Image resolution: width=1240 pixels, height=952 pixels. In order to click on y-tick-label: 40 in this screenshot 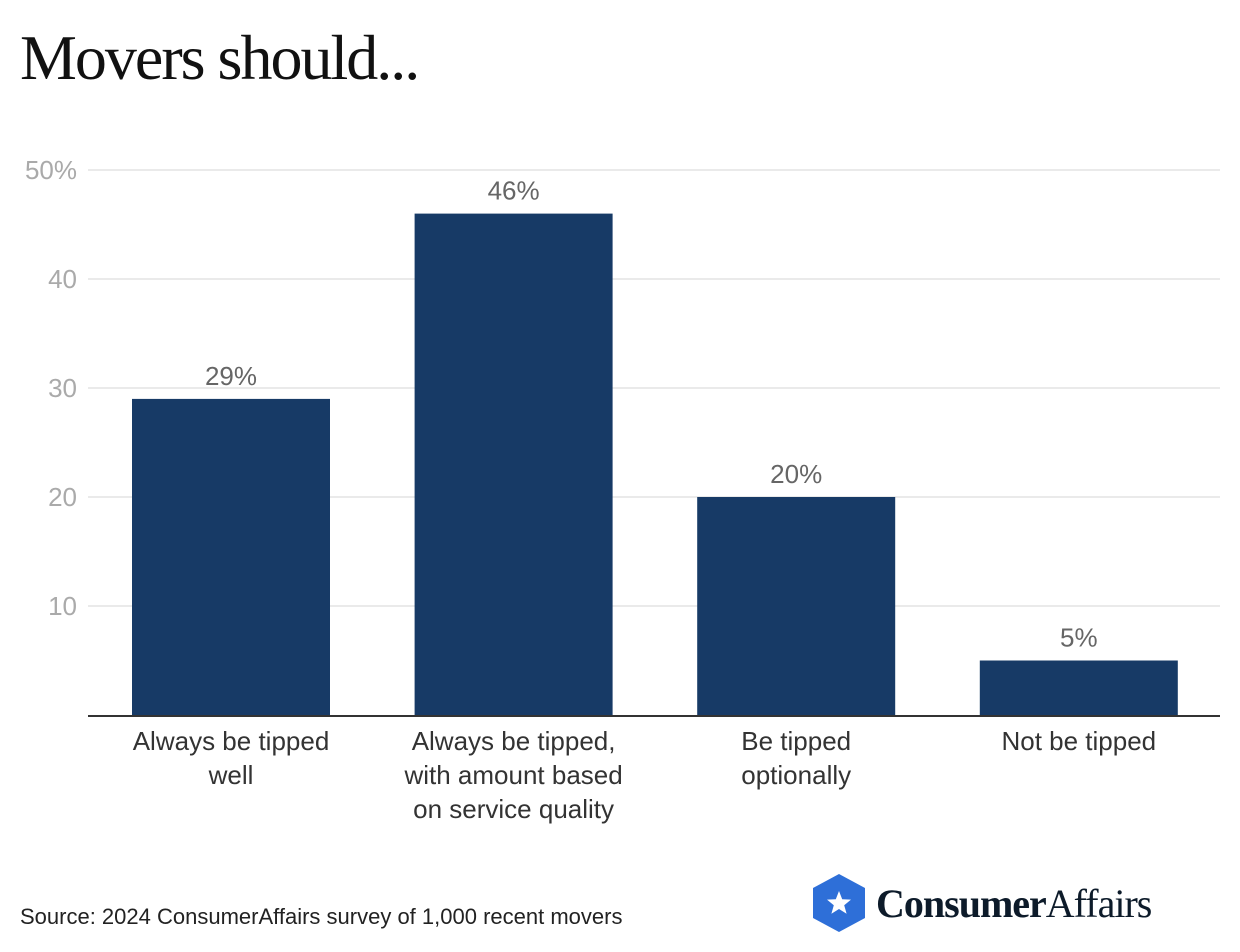, I will do `click(62, 279)`.